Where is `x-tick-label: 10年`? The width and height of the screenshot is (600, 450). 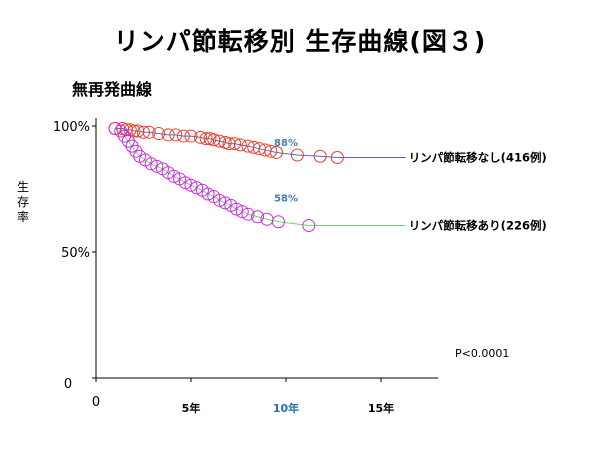
x-tick-label: 10年 is located at coordinates (286, 408).